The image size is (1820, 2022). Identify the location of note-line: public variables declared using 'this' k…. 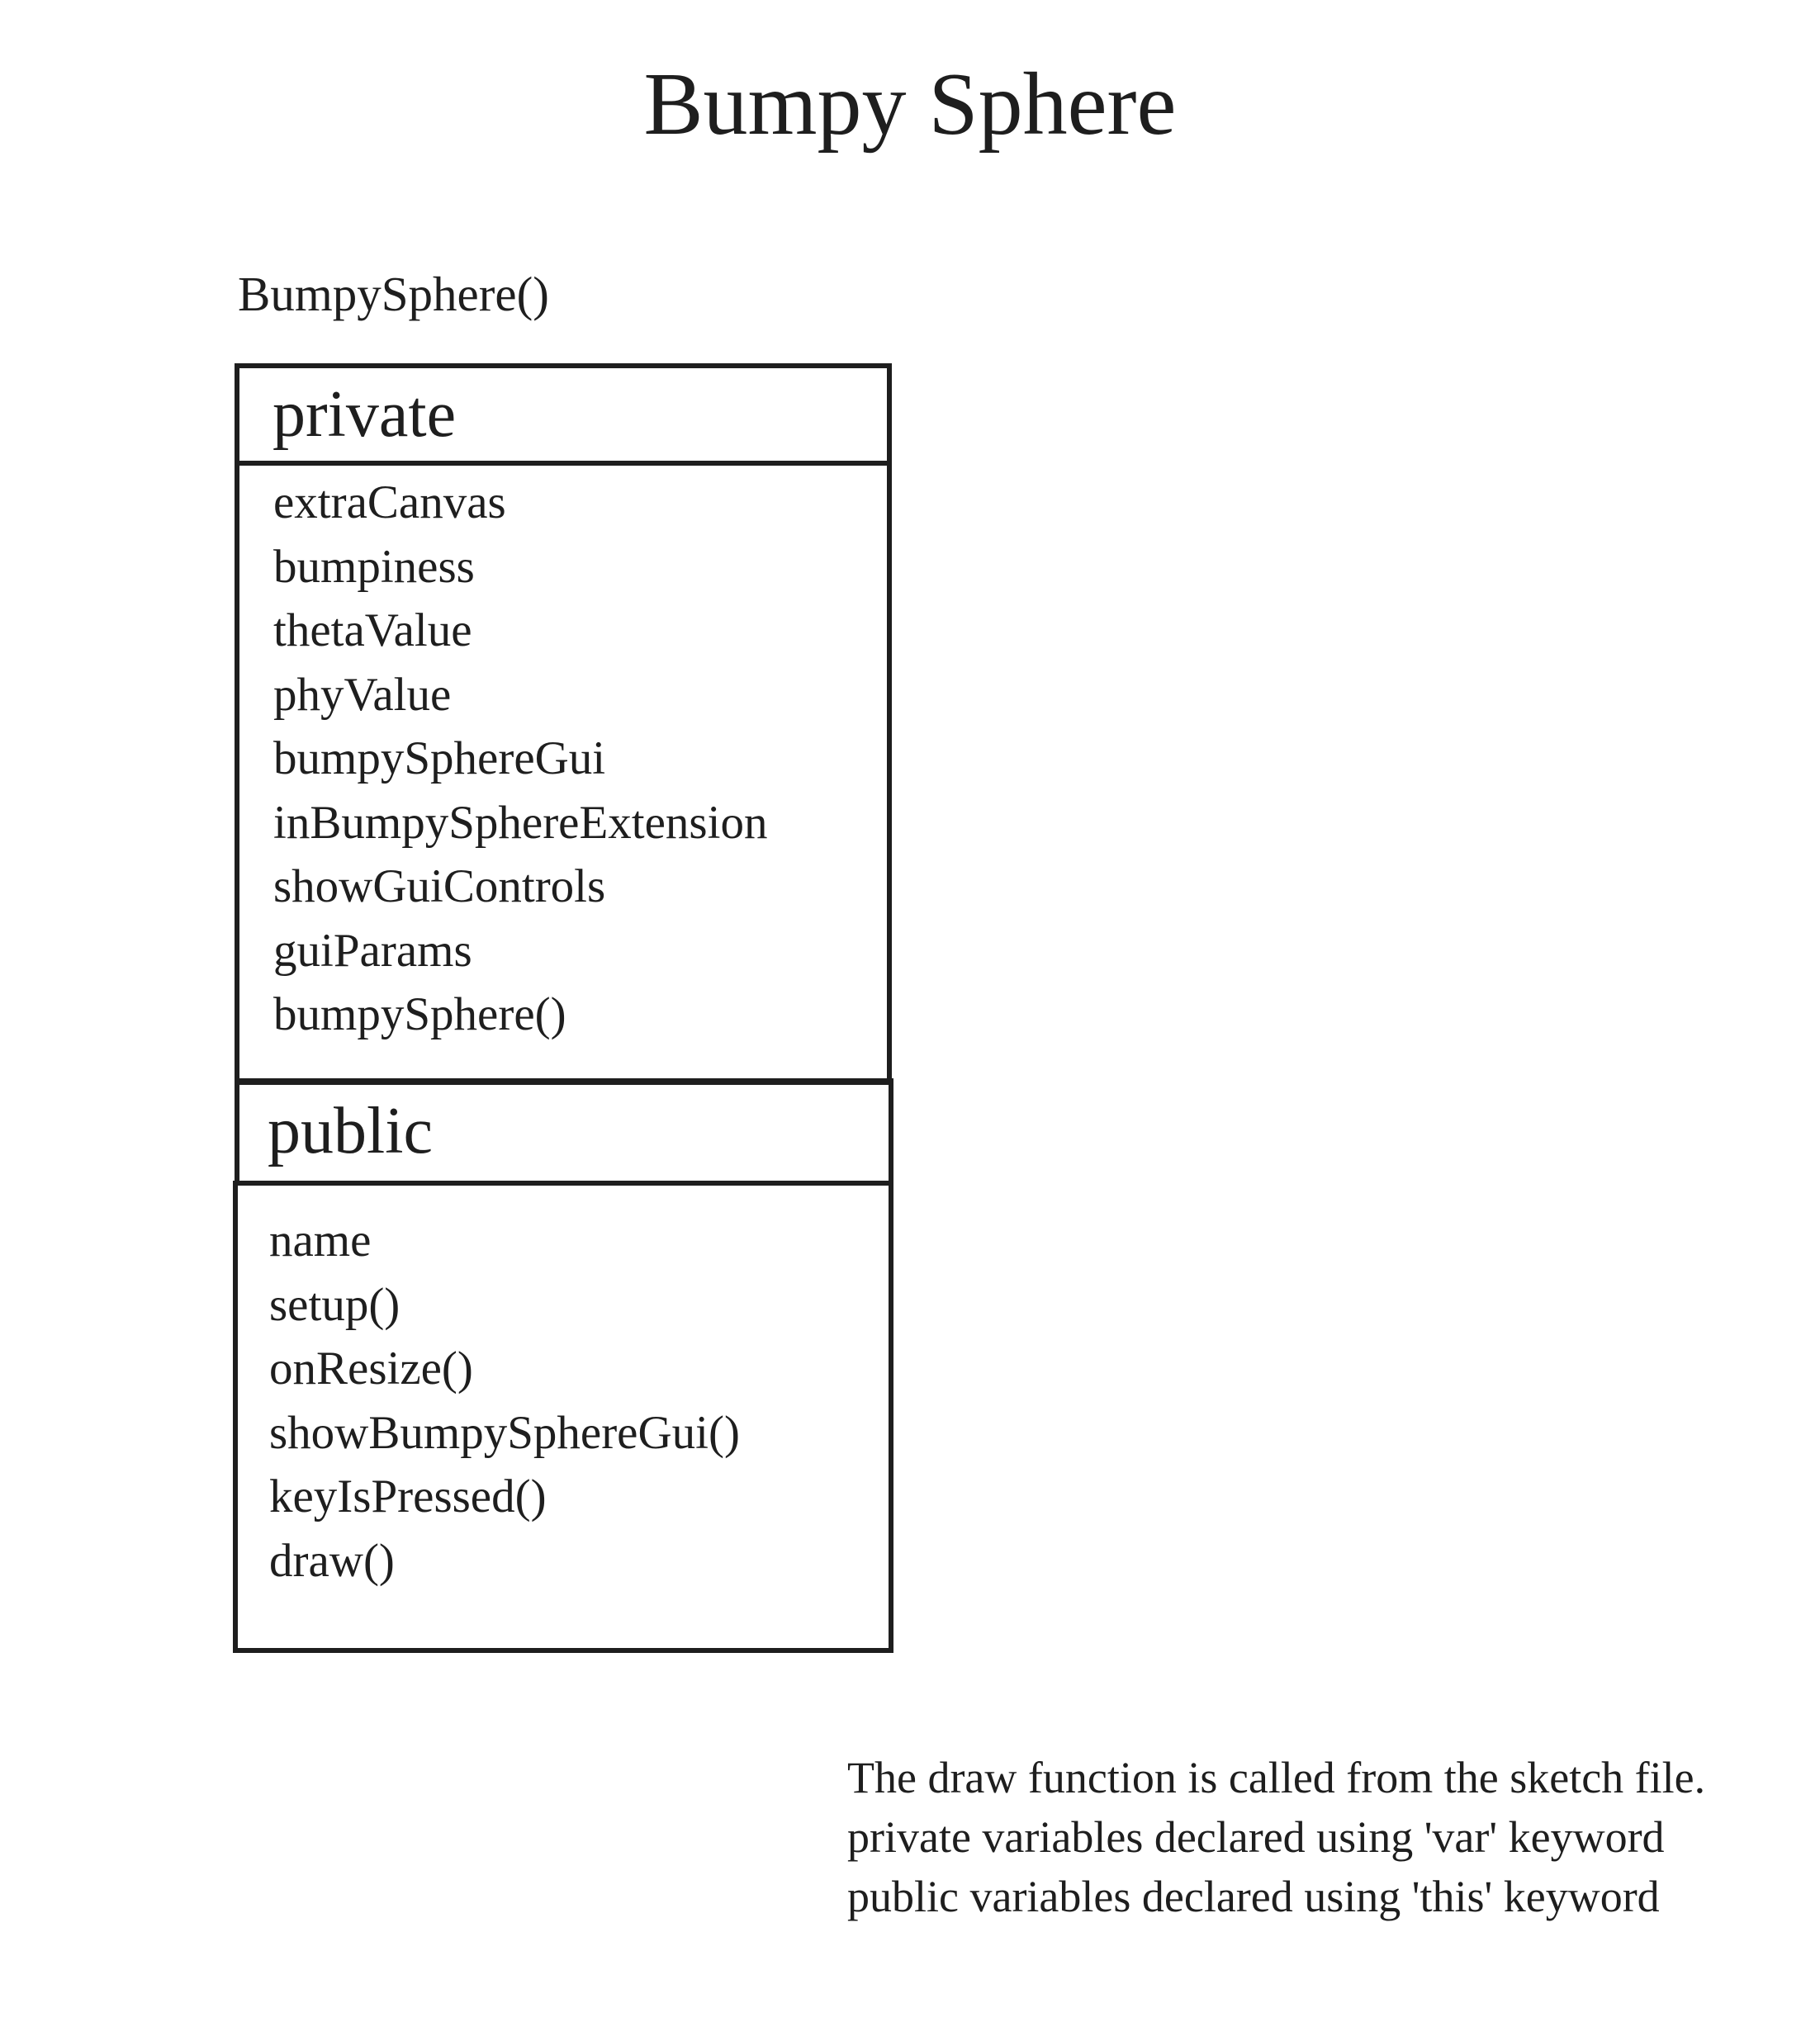
(1253, 1896).